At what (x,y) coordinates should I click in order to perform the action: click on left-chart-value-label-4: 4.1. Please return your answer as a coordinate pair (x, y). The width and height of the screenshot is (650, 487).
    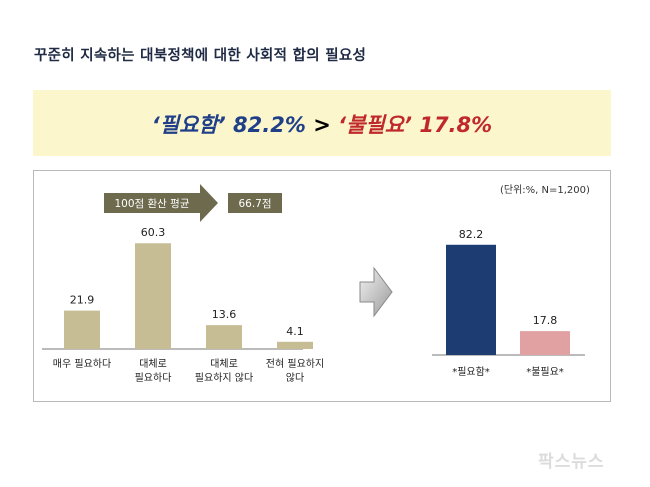
    Looking at the image, I should click on (295, 331).